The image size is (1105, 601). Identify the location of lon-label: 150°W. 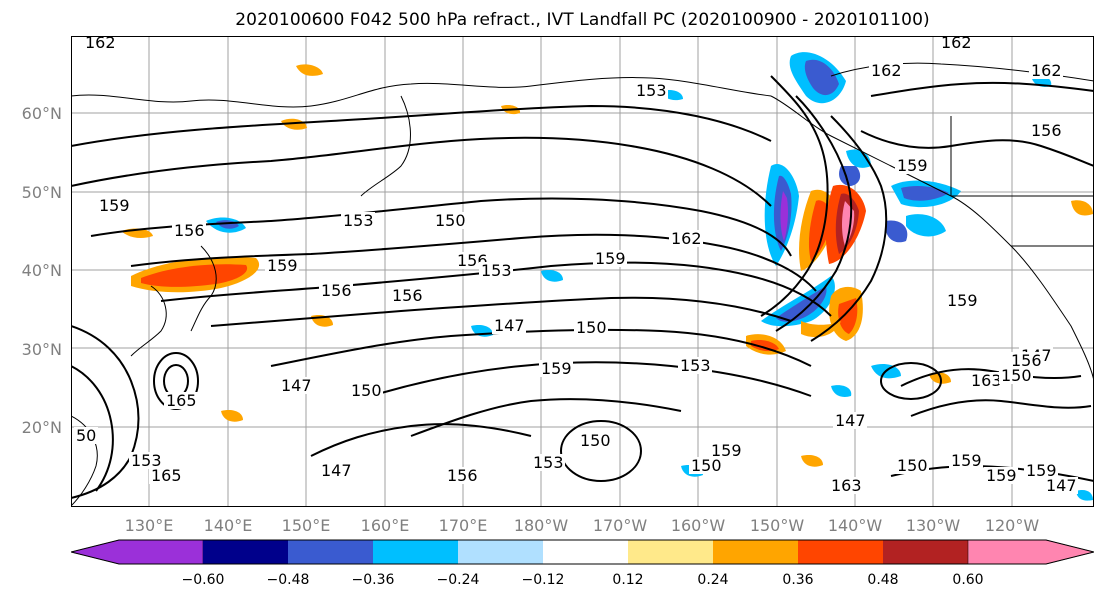
(777, 525).